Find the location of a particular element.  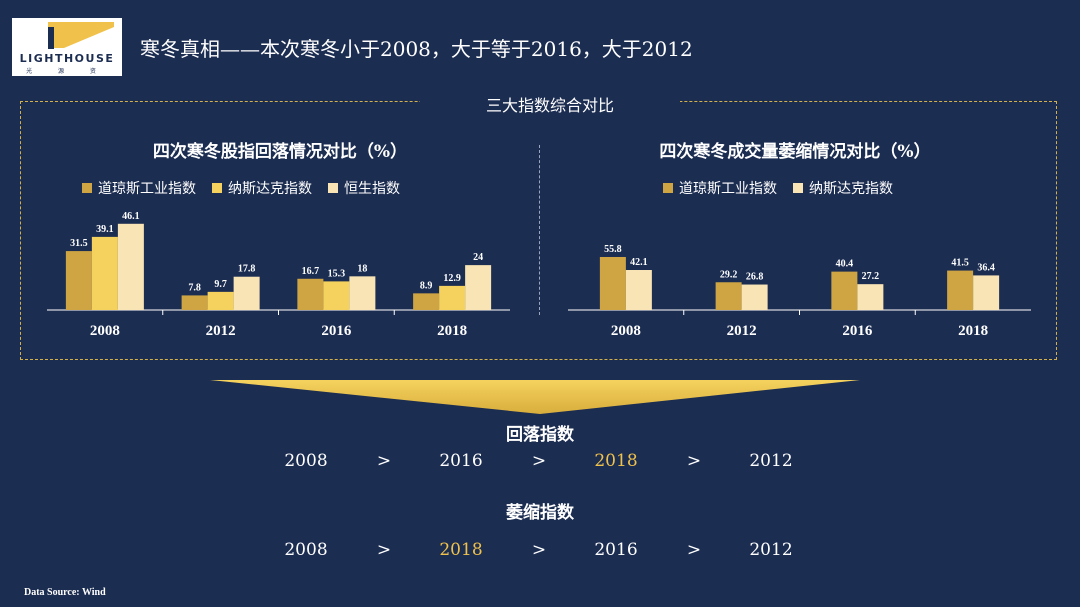

legend-label-dow-2: 道琼斯工业指数 is located at coordinates (728, 189).